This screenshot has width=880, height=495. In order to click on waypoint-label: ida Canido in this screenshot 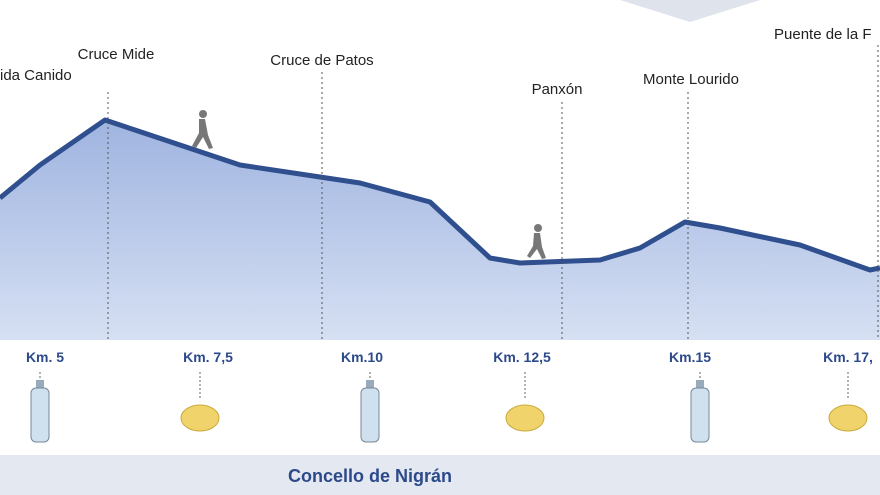, I will do `click(36, 75)`.